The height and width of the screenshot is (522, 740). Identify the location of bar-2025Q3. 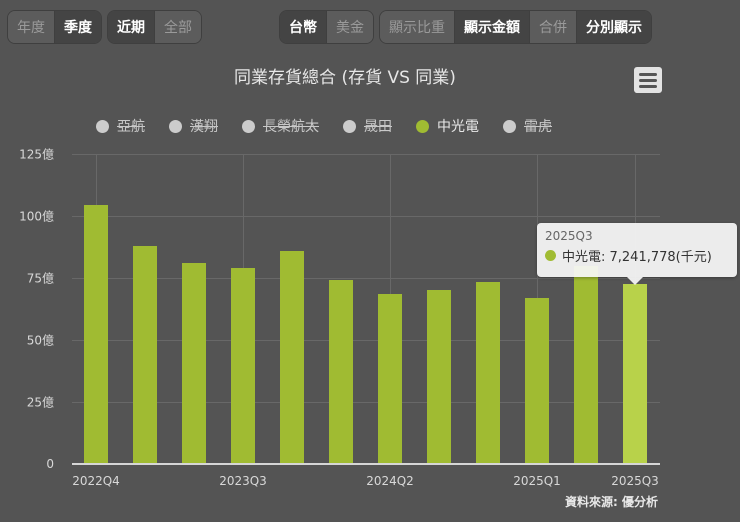
(635, 374).